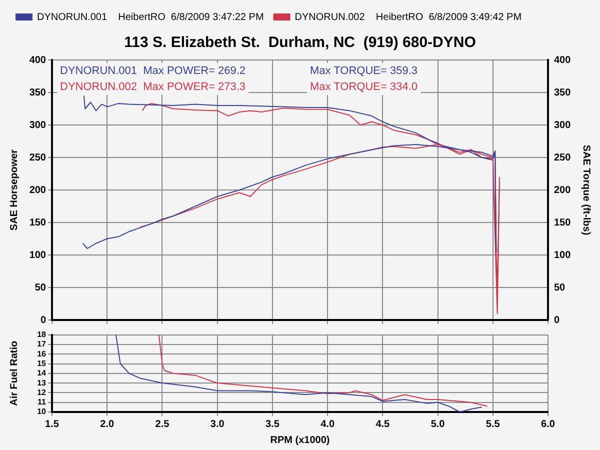 The height and width of the screenshot is (450, 600). Describe the element at coordinates (563, 255) in the screenshot. I see `y2-tick-label: 100` at that location.